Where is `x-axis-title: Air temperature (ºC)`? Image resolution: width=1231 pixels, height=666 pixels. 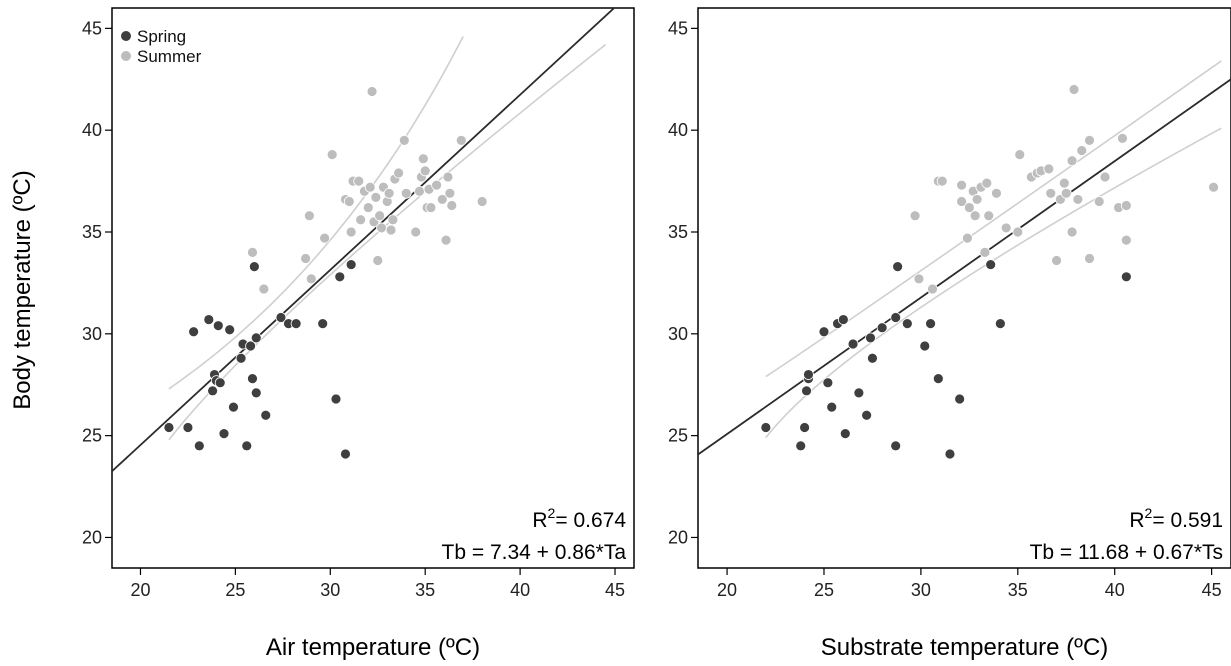
x-axis-title: Air temperature (ºC) is located at coordinates (373, 647).